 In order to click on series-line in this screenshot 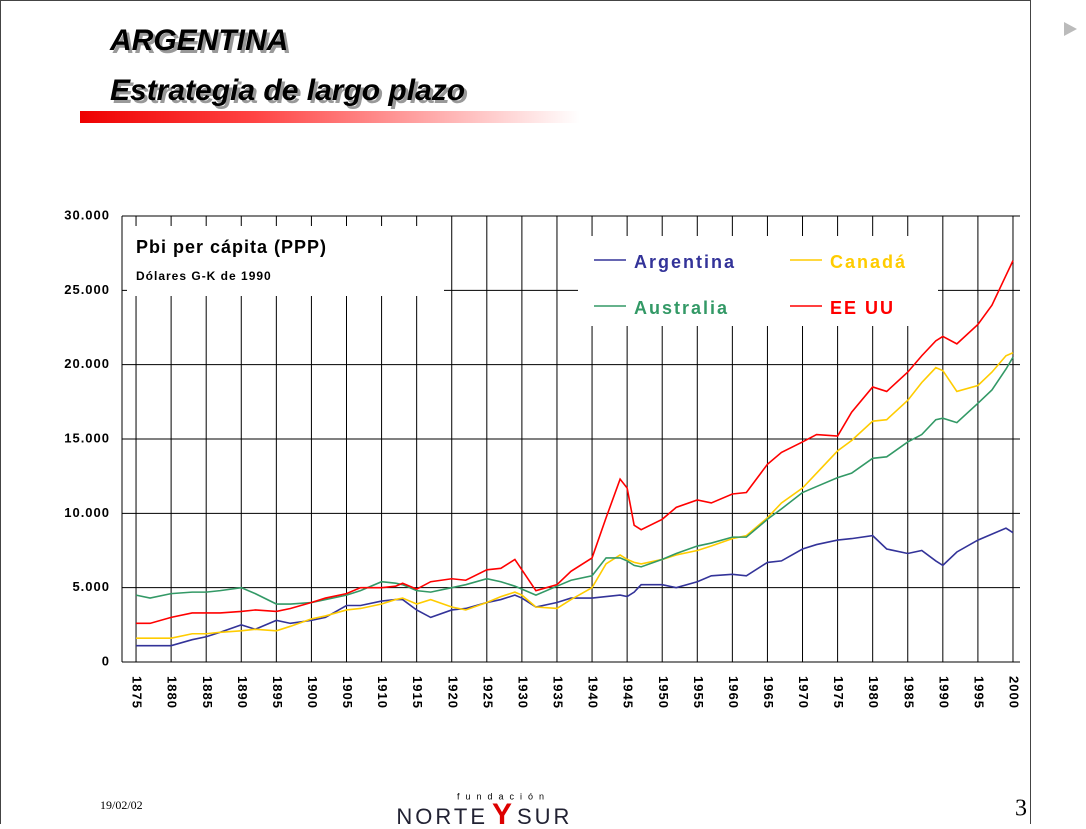, I will do `click(575, 587)`.